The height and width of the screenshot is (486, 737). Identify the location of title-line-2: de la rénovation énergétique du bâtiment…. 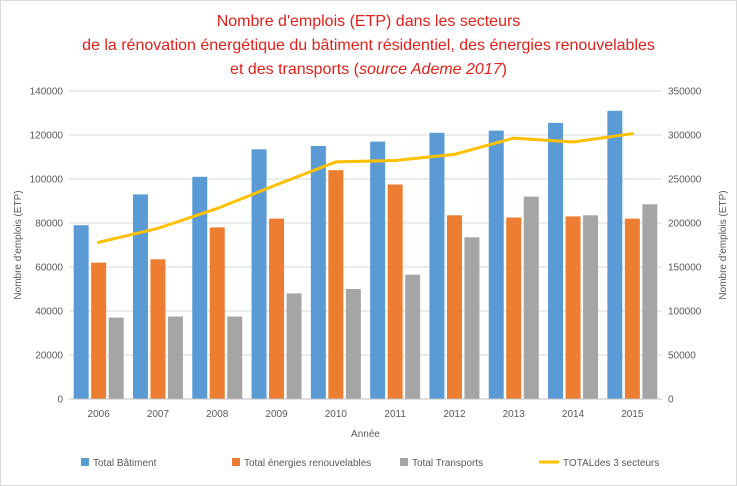
(368, 45).